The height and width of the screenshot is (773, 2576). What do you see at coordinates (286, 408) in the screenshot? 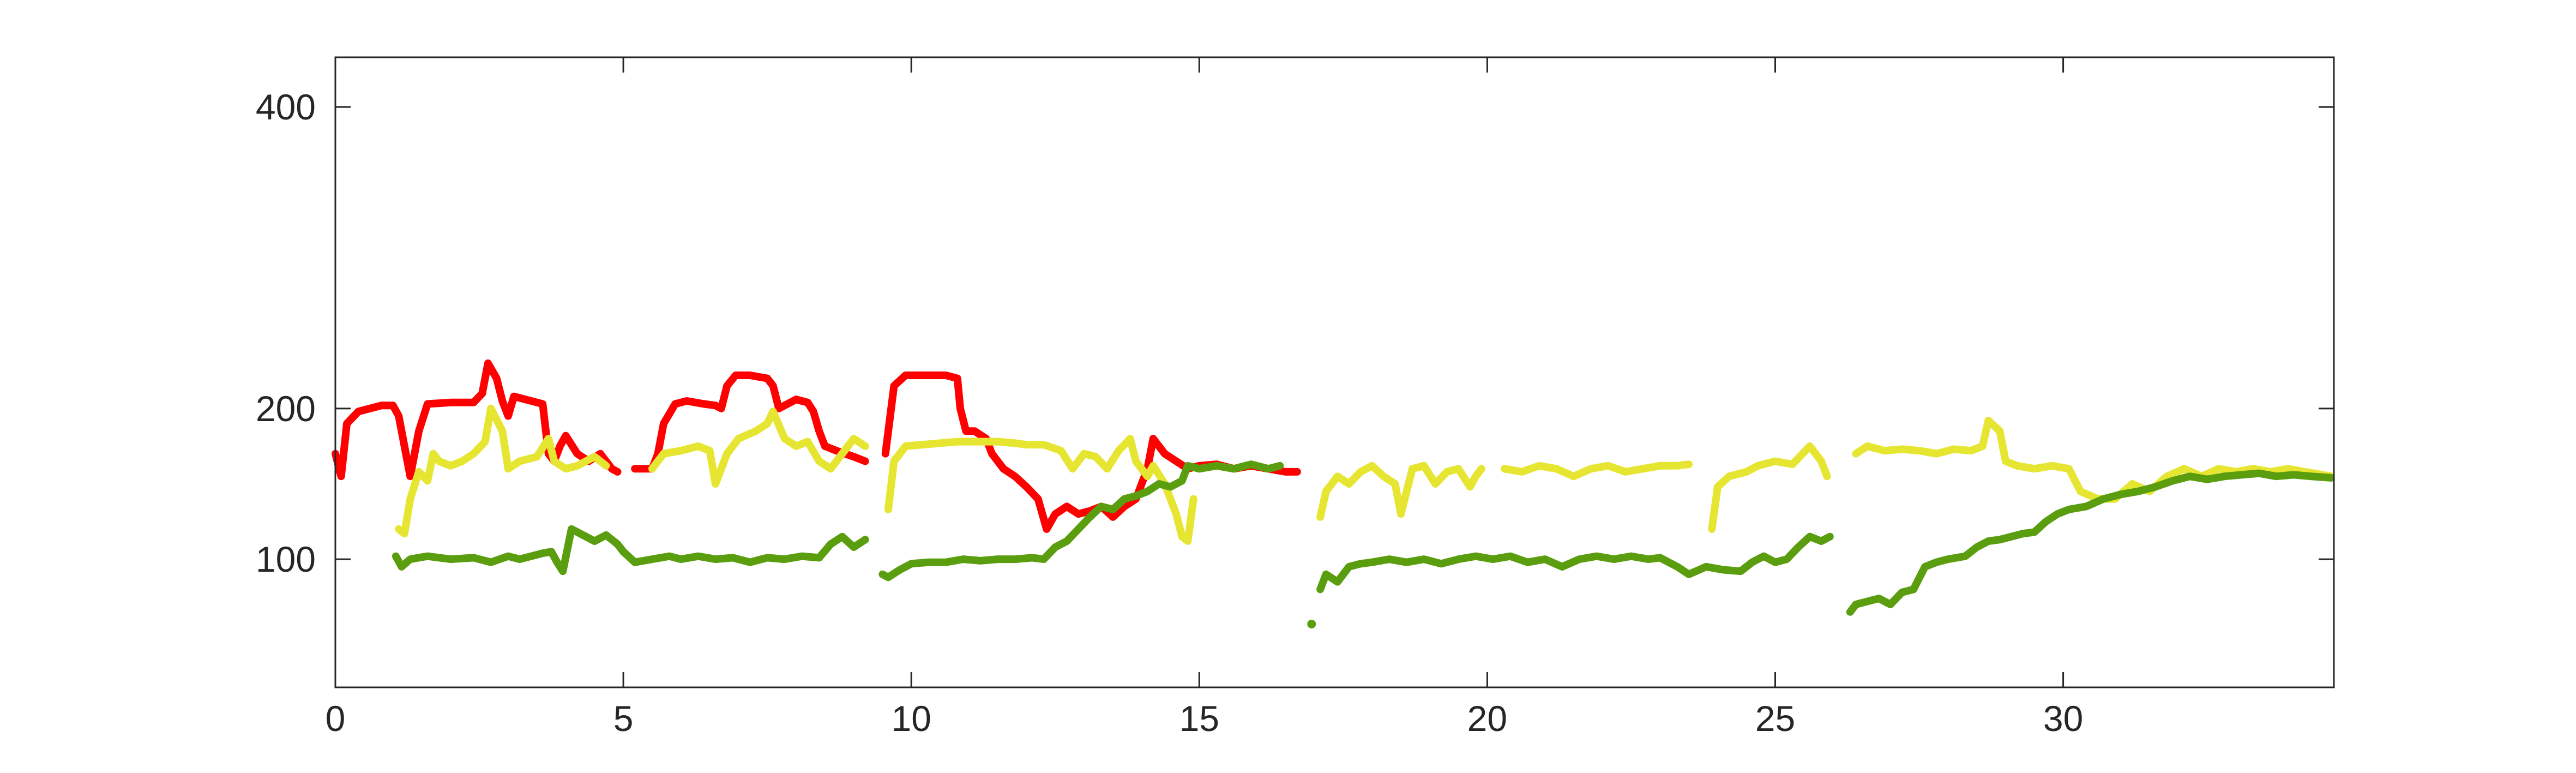
I see `y-tick-label: 200` at bounding box center [286, 408].